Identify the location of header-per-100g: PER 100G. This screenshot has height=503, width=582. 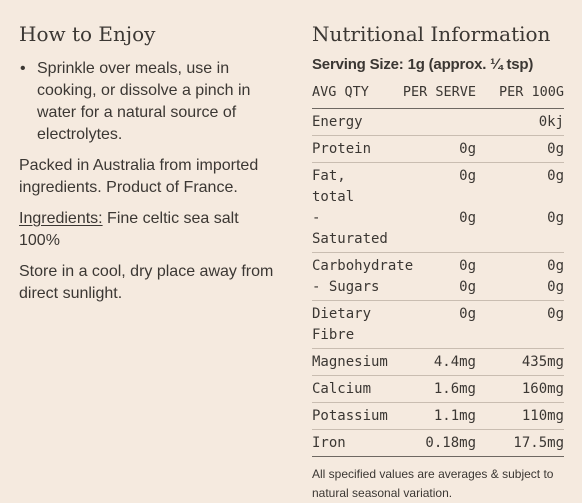
(531, 92).